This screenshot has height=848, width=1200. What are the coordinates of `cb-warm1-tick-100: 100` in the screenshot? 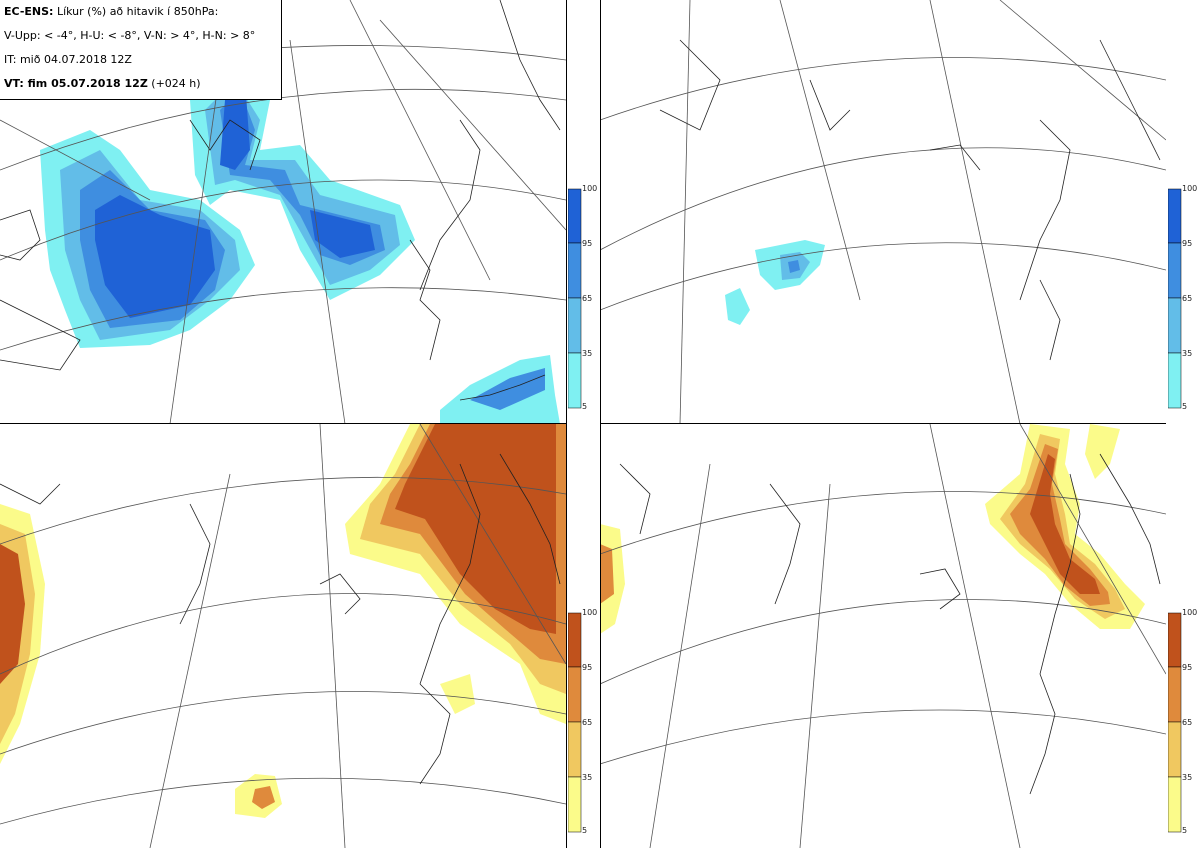 It's located at (590, 612).